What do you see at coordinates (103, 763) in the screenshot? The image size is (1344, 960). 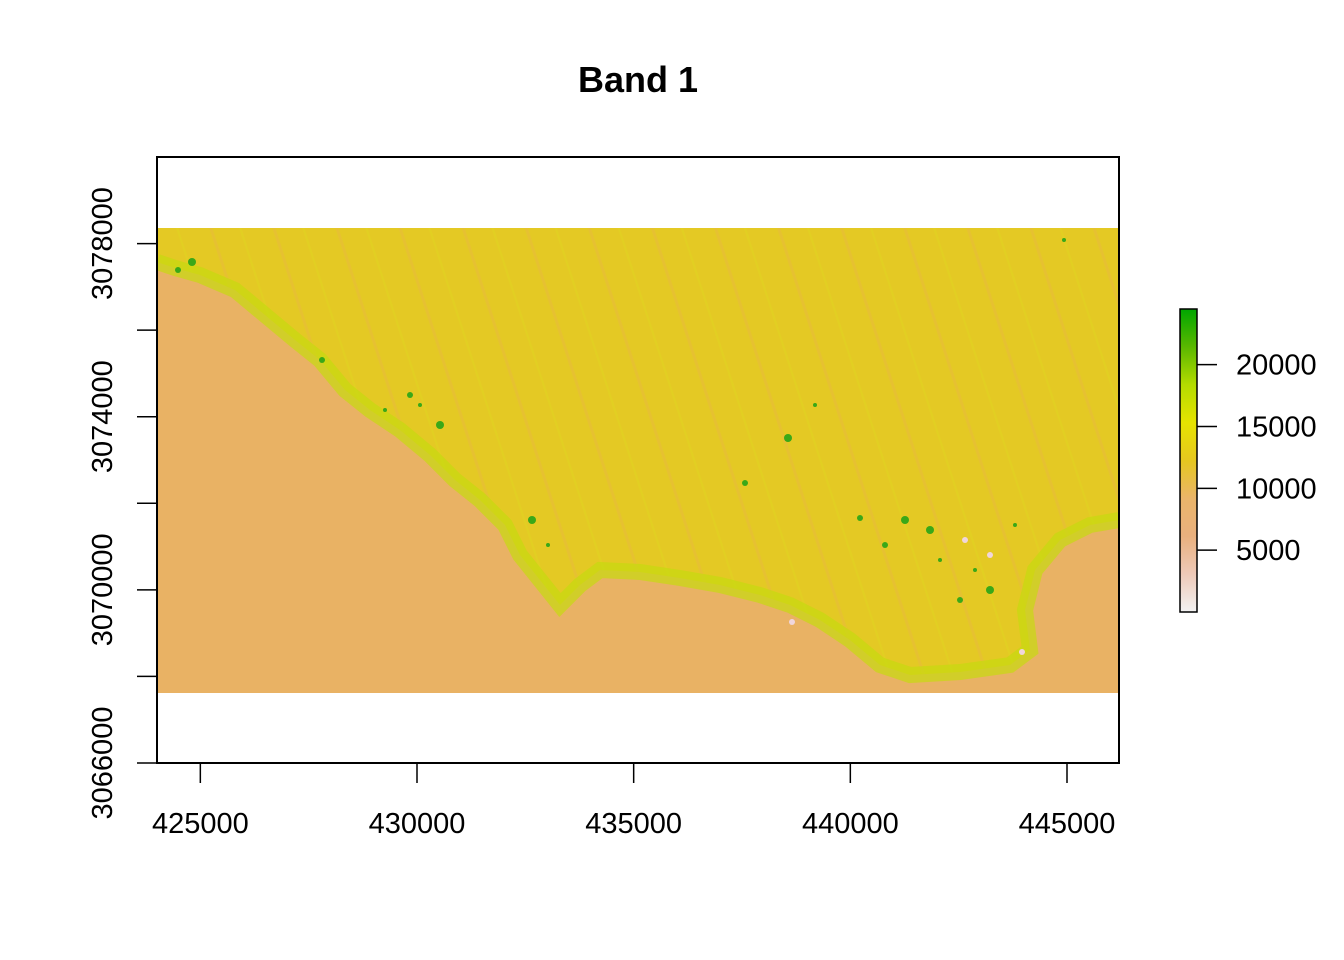 I see `y-tick-label: 3066000` at bounding box center [103, 763].